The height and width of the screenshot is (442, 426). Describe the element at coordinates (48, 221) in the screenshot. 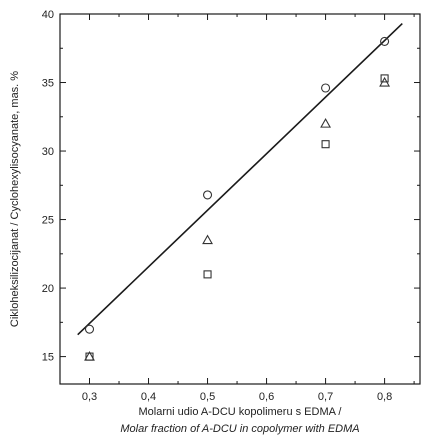

I see `y-tick-label: 25` at that location.